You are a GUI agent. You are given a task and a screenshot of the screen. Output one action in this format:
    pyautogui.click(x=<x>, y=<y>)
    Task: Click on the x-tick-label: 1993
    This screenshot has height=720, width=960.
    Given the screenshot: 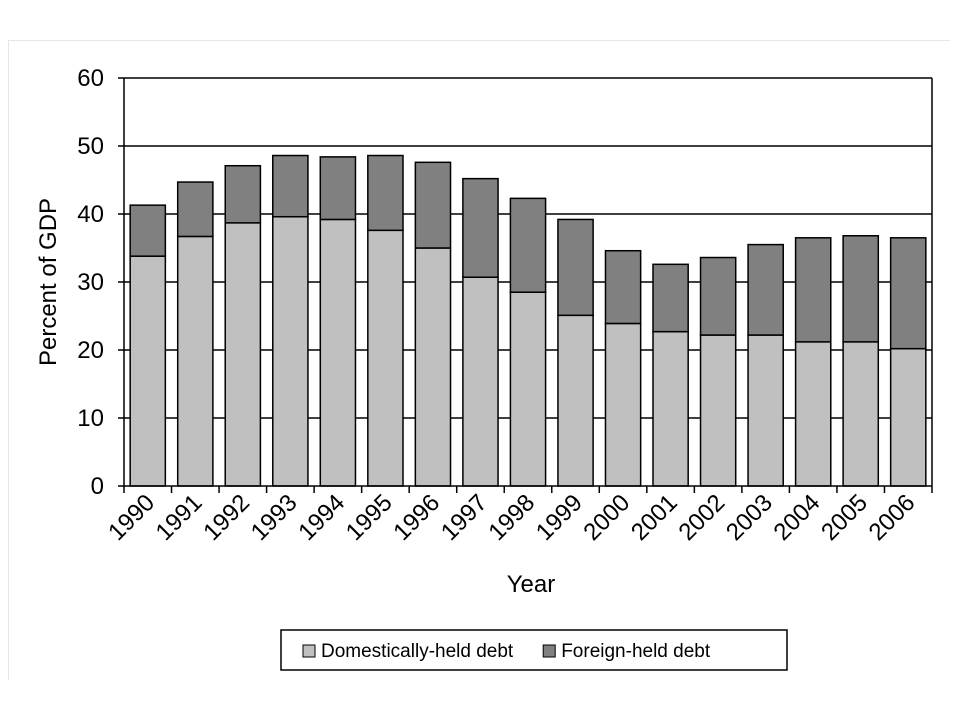 What is the action you would take?
    pyautogui.click(x=274, y=517)
    